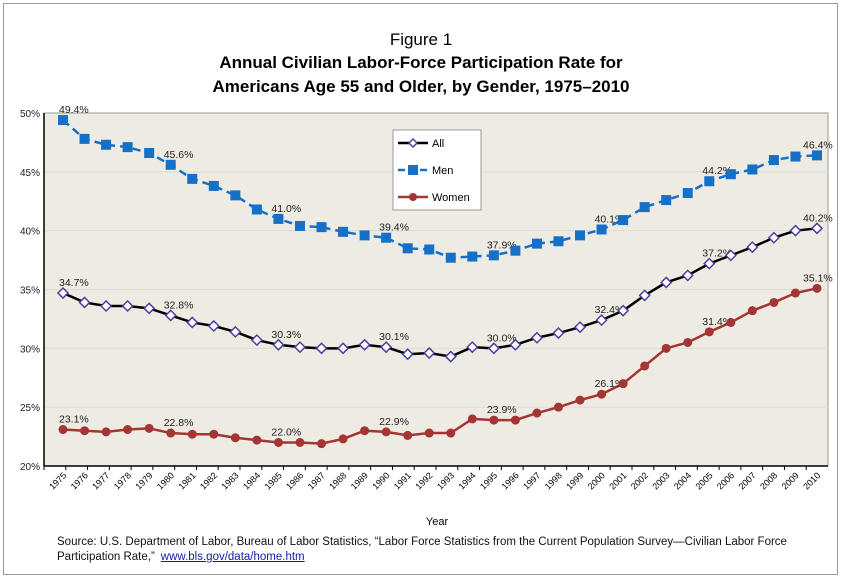 The width and height of the screenshot is (841, 578). Describe the element at coordinates (445, 480) in the screenshot. I see `x-tick-label: 1993` at that location.